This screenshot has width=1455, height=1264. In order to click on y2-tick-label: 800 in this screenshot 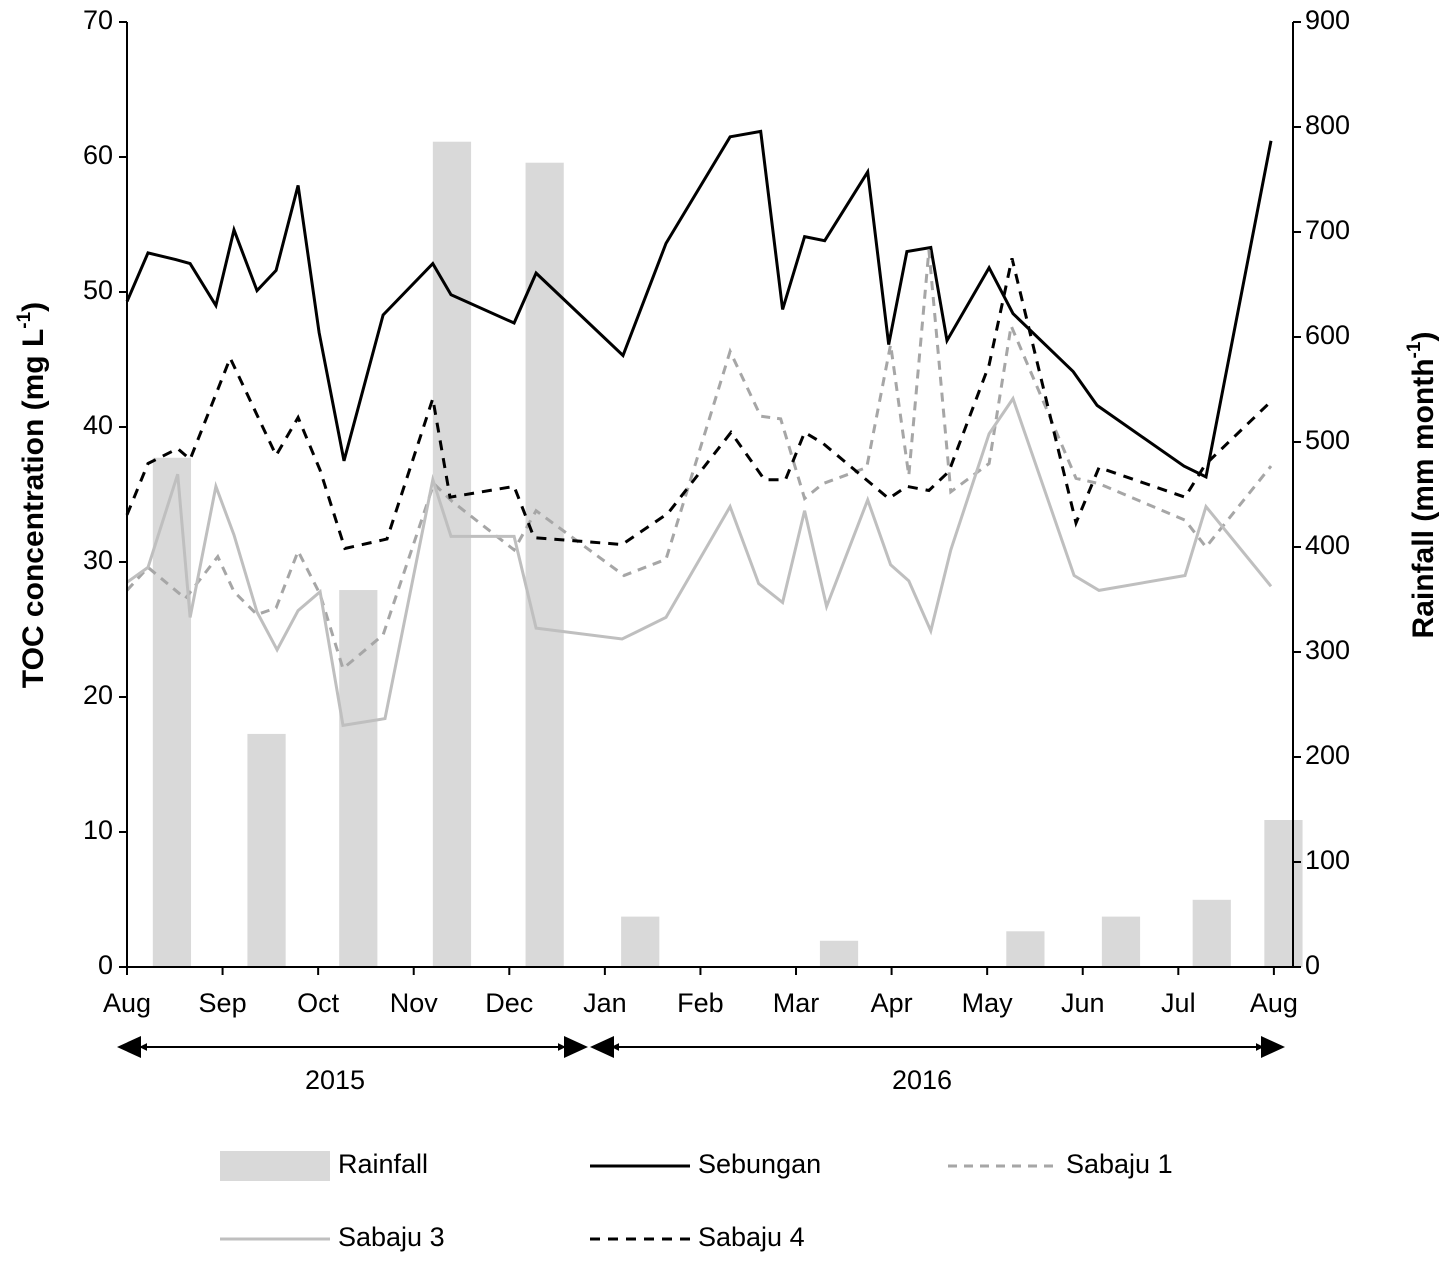, I will do `click(1327, 125)`.